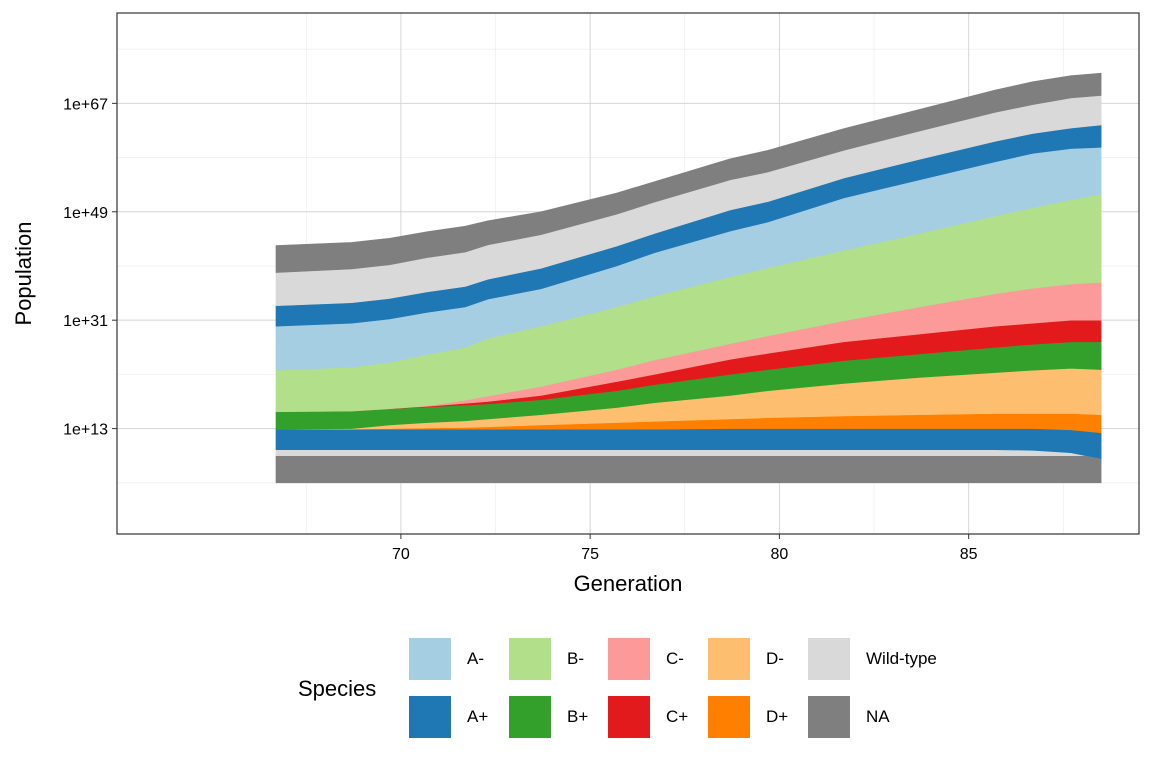 This screenshot has width=1152, height=768. I want to click on legend-label: A-, so click(475, 658).